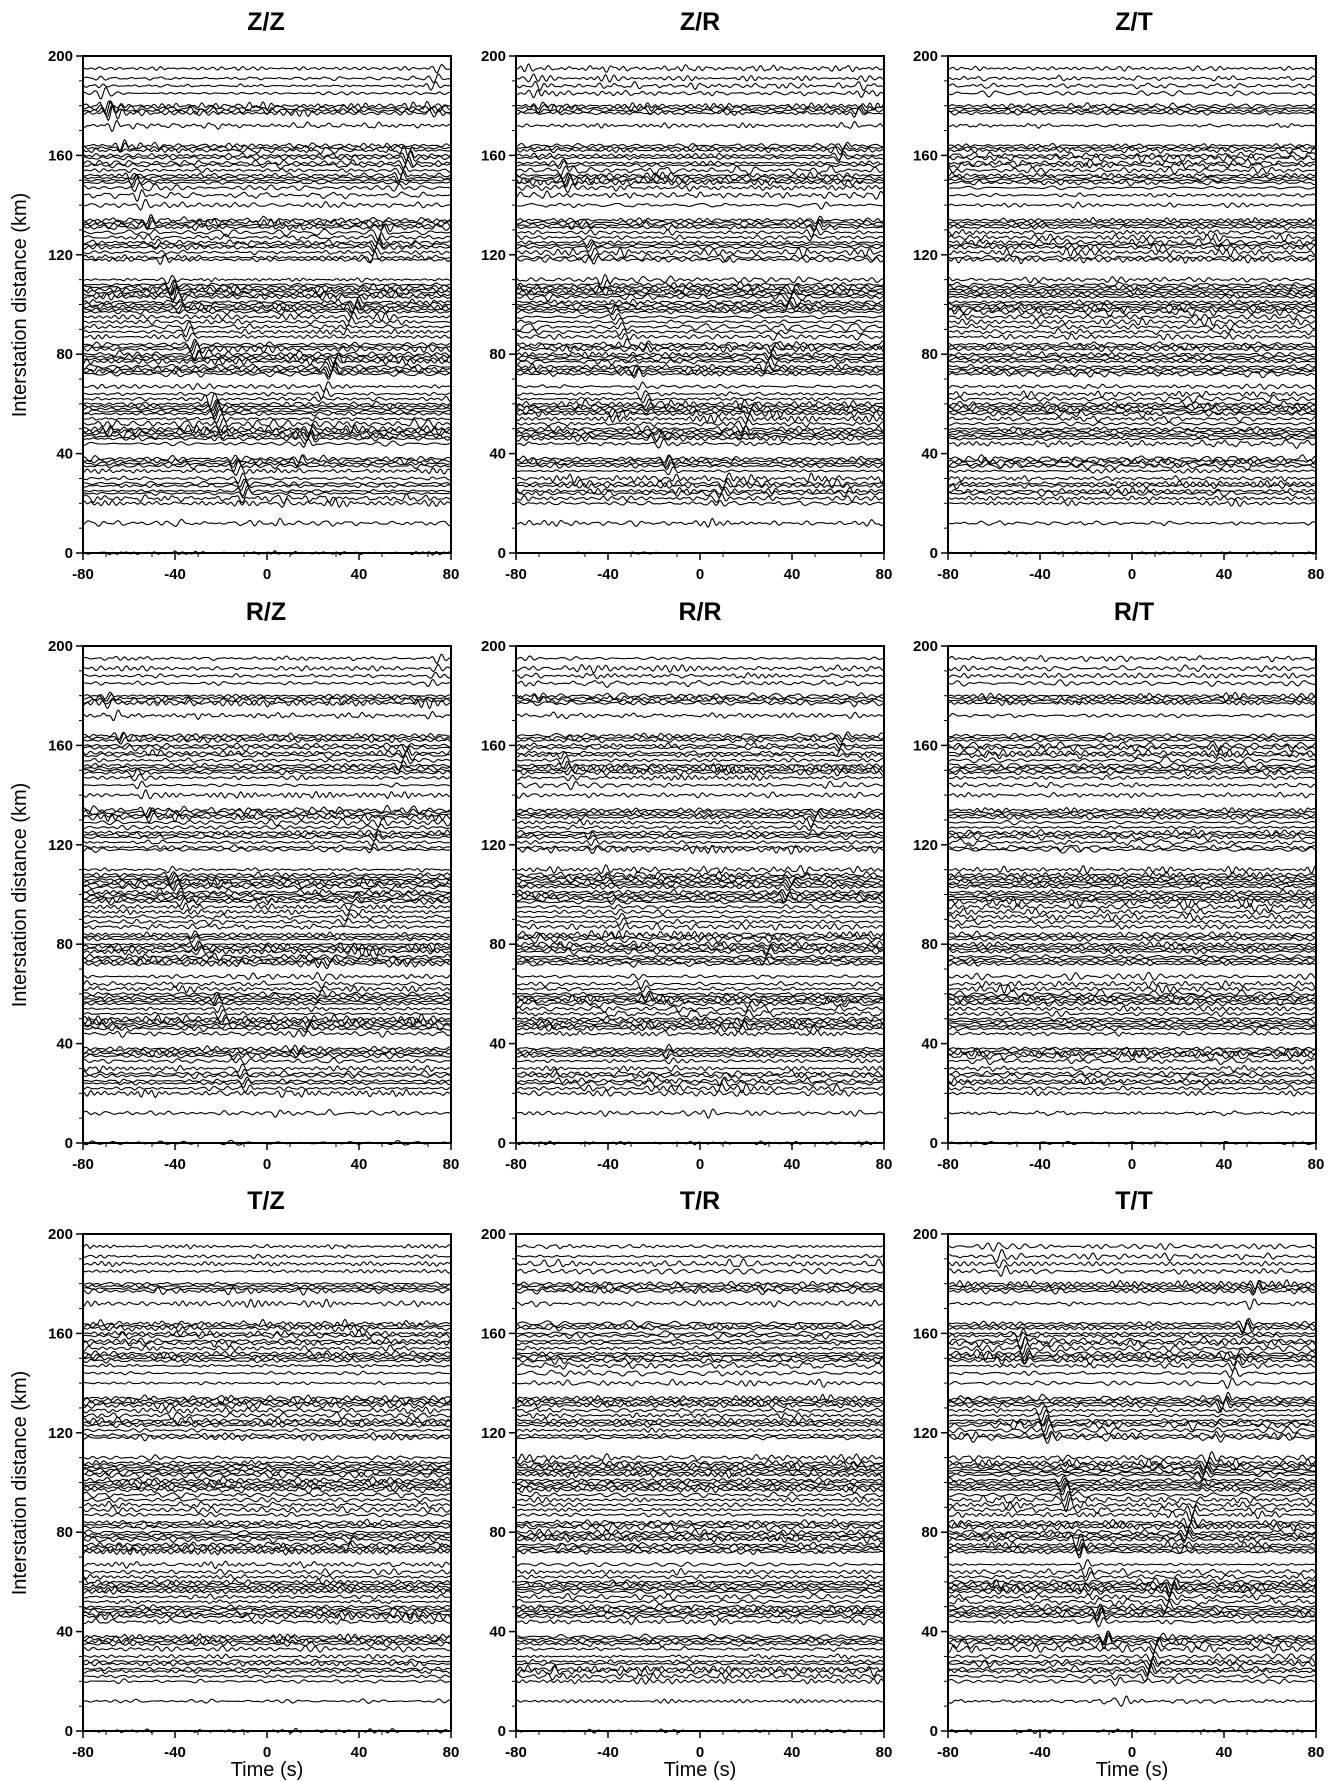 The width and height of the screenshot is (1332, 1781). What do you see at coordinates (1132, 493) in the screenshot?
I see `trace-zt-24km` at bounding box center [1132, 493].